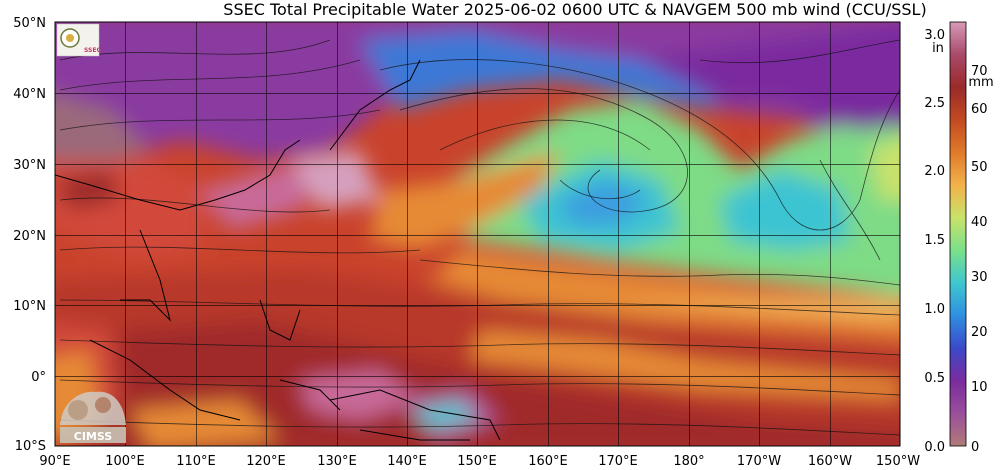 This screenshot has height=470, width=1000. Describe the element at coordinates (688, 461) in the screenshot. I see `lon-label-180: 180°` at that location.